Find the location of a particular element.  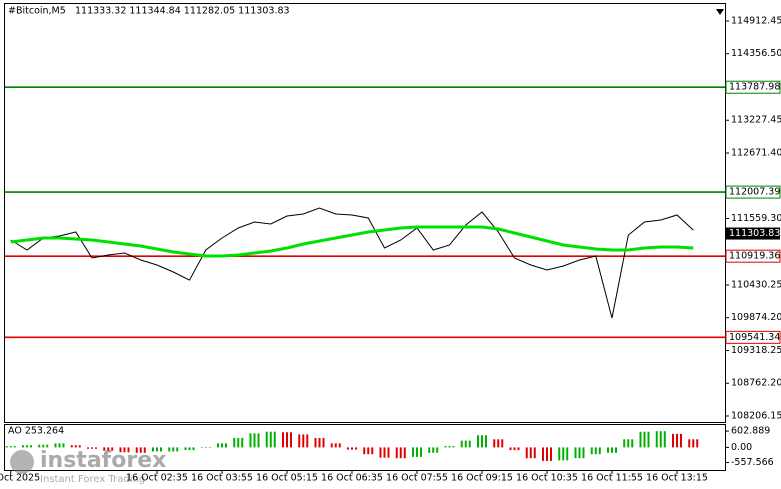

watermark-text: instaforex is located at coordinates (103, 460).